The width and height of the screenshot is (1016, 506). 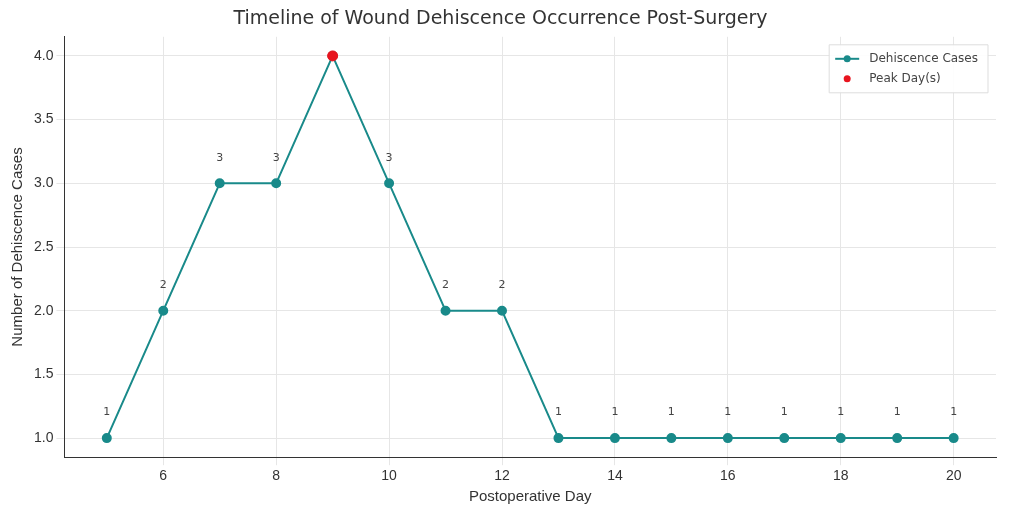 I want to click on x-tick-label: 16, so click(x=728, y=475).